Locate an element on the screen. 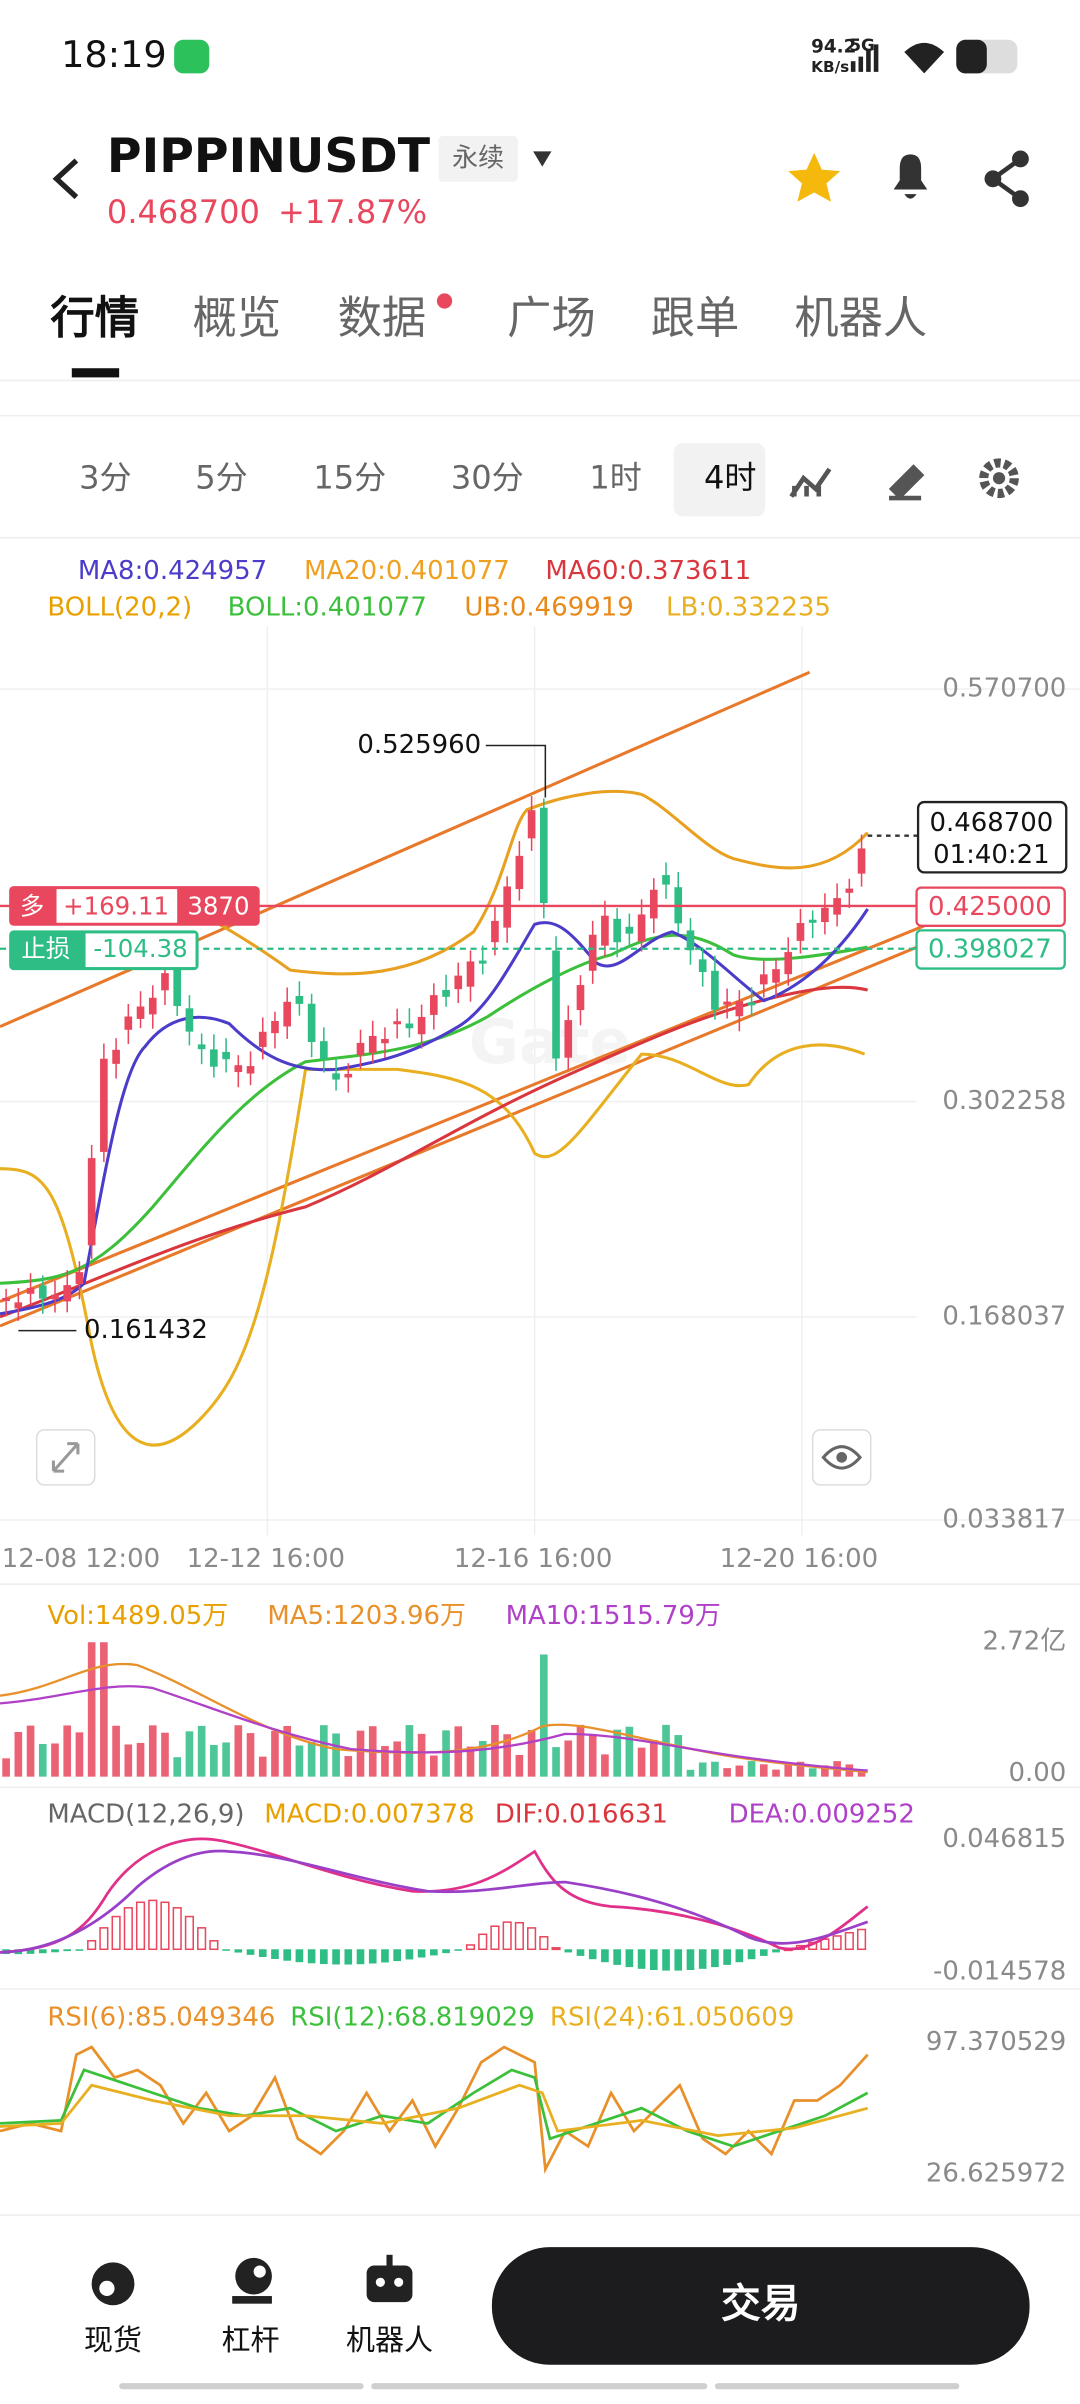 The width and height of the screenshot is (1080, 2404). vol-axis-label: 2.72亿 is located at coordinates (1025, 1642).